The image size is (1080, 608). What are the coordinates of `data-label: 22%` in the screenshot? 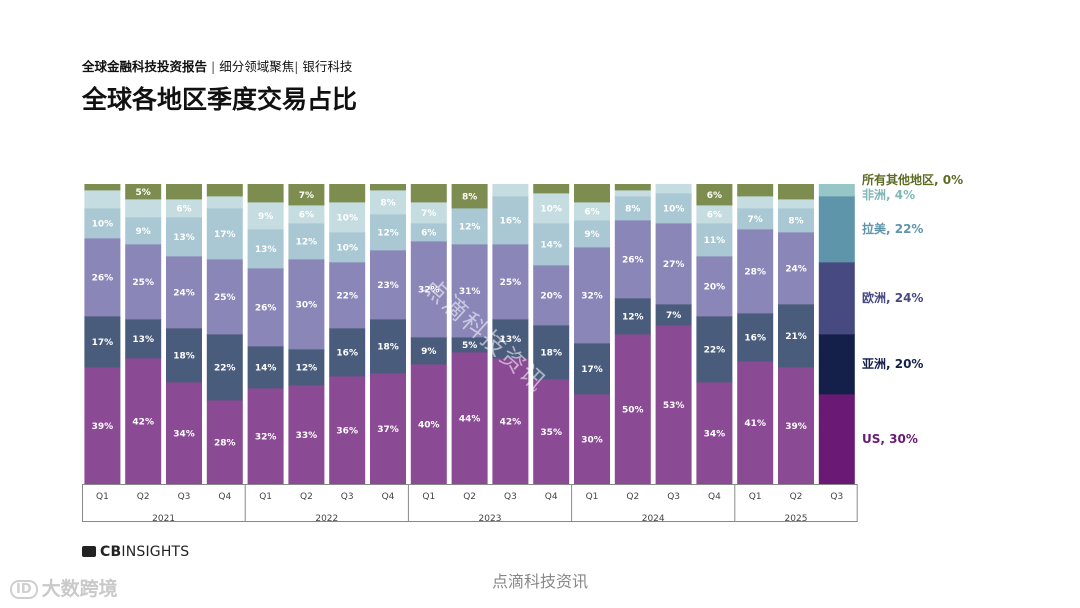 It's located at (347, 297).